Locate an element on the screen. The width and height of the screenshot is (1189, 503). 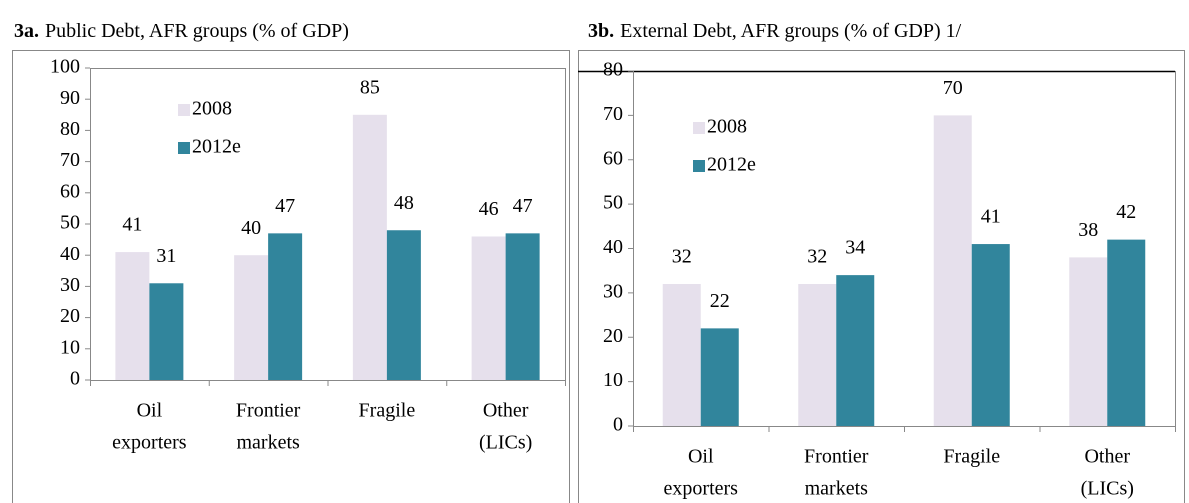
y-tick-label: 100 is located at coordinates (65, 67).